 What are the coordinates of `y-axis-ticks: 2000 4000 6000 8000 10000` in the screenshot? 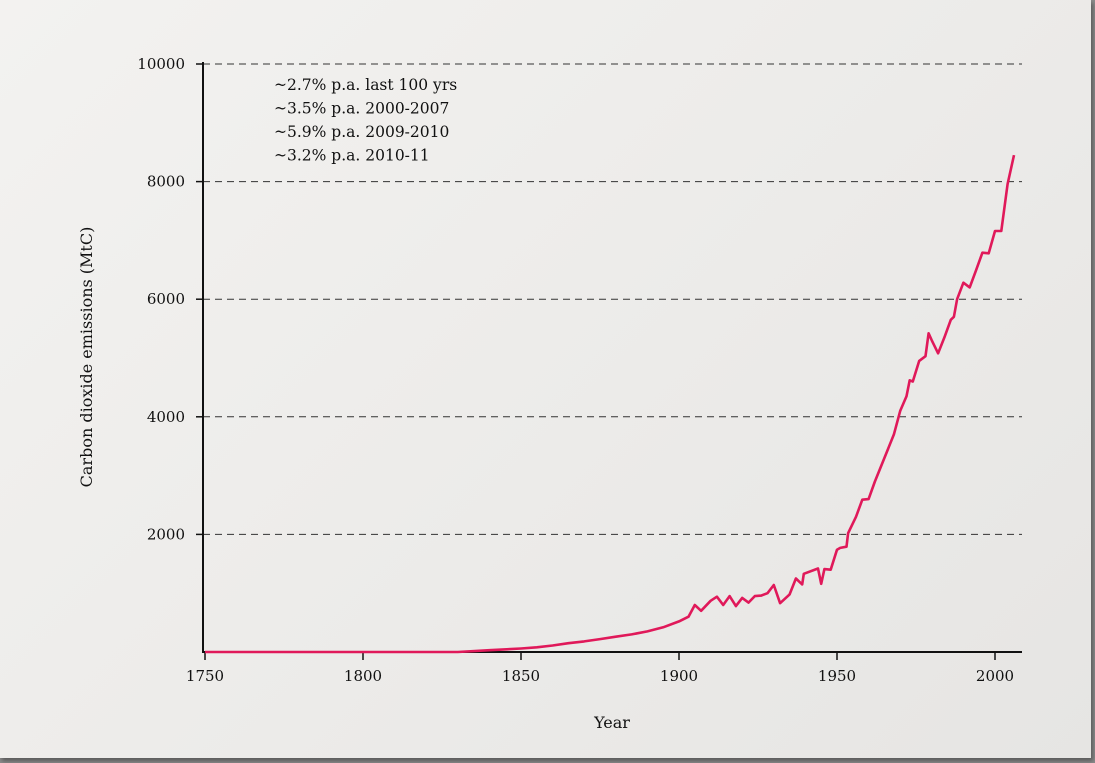 It's located at (170, 299).